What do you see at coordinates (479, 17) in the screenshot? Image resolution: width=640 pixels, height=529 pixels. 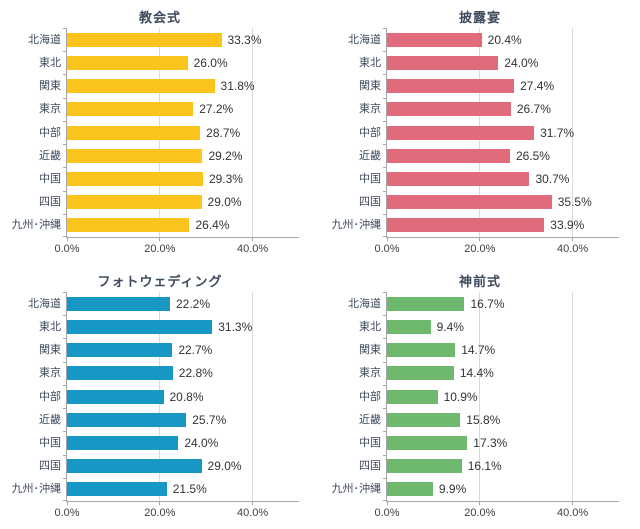 I see `chart-title: 披露宴` at bounding box center [479, 17].